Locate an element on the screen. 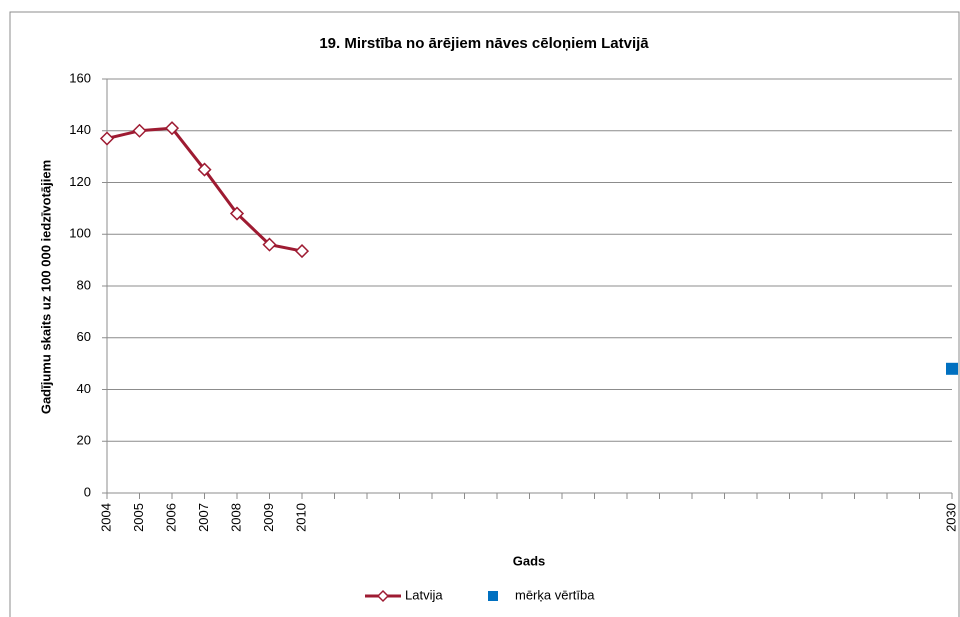  x-axis-label: Gads is located at coordinates (529, 560).